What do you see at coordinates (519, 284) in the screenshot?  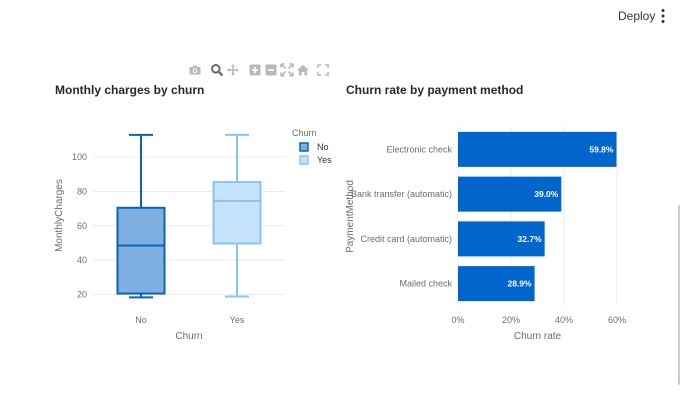 I see `bar-value-label: 28.9%` at bounding box center [519, 284].